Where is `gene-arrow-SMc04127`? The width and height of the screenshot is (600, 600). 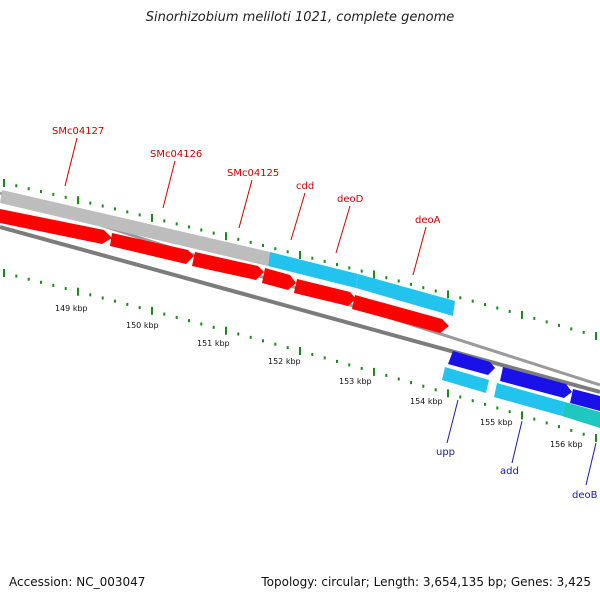 gene-arrow-SMc04127 is located at coordinates (56, 226).